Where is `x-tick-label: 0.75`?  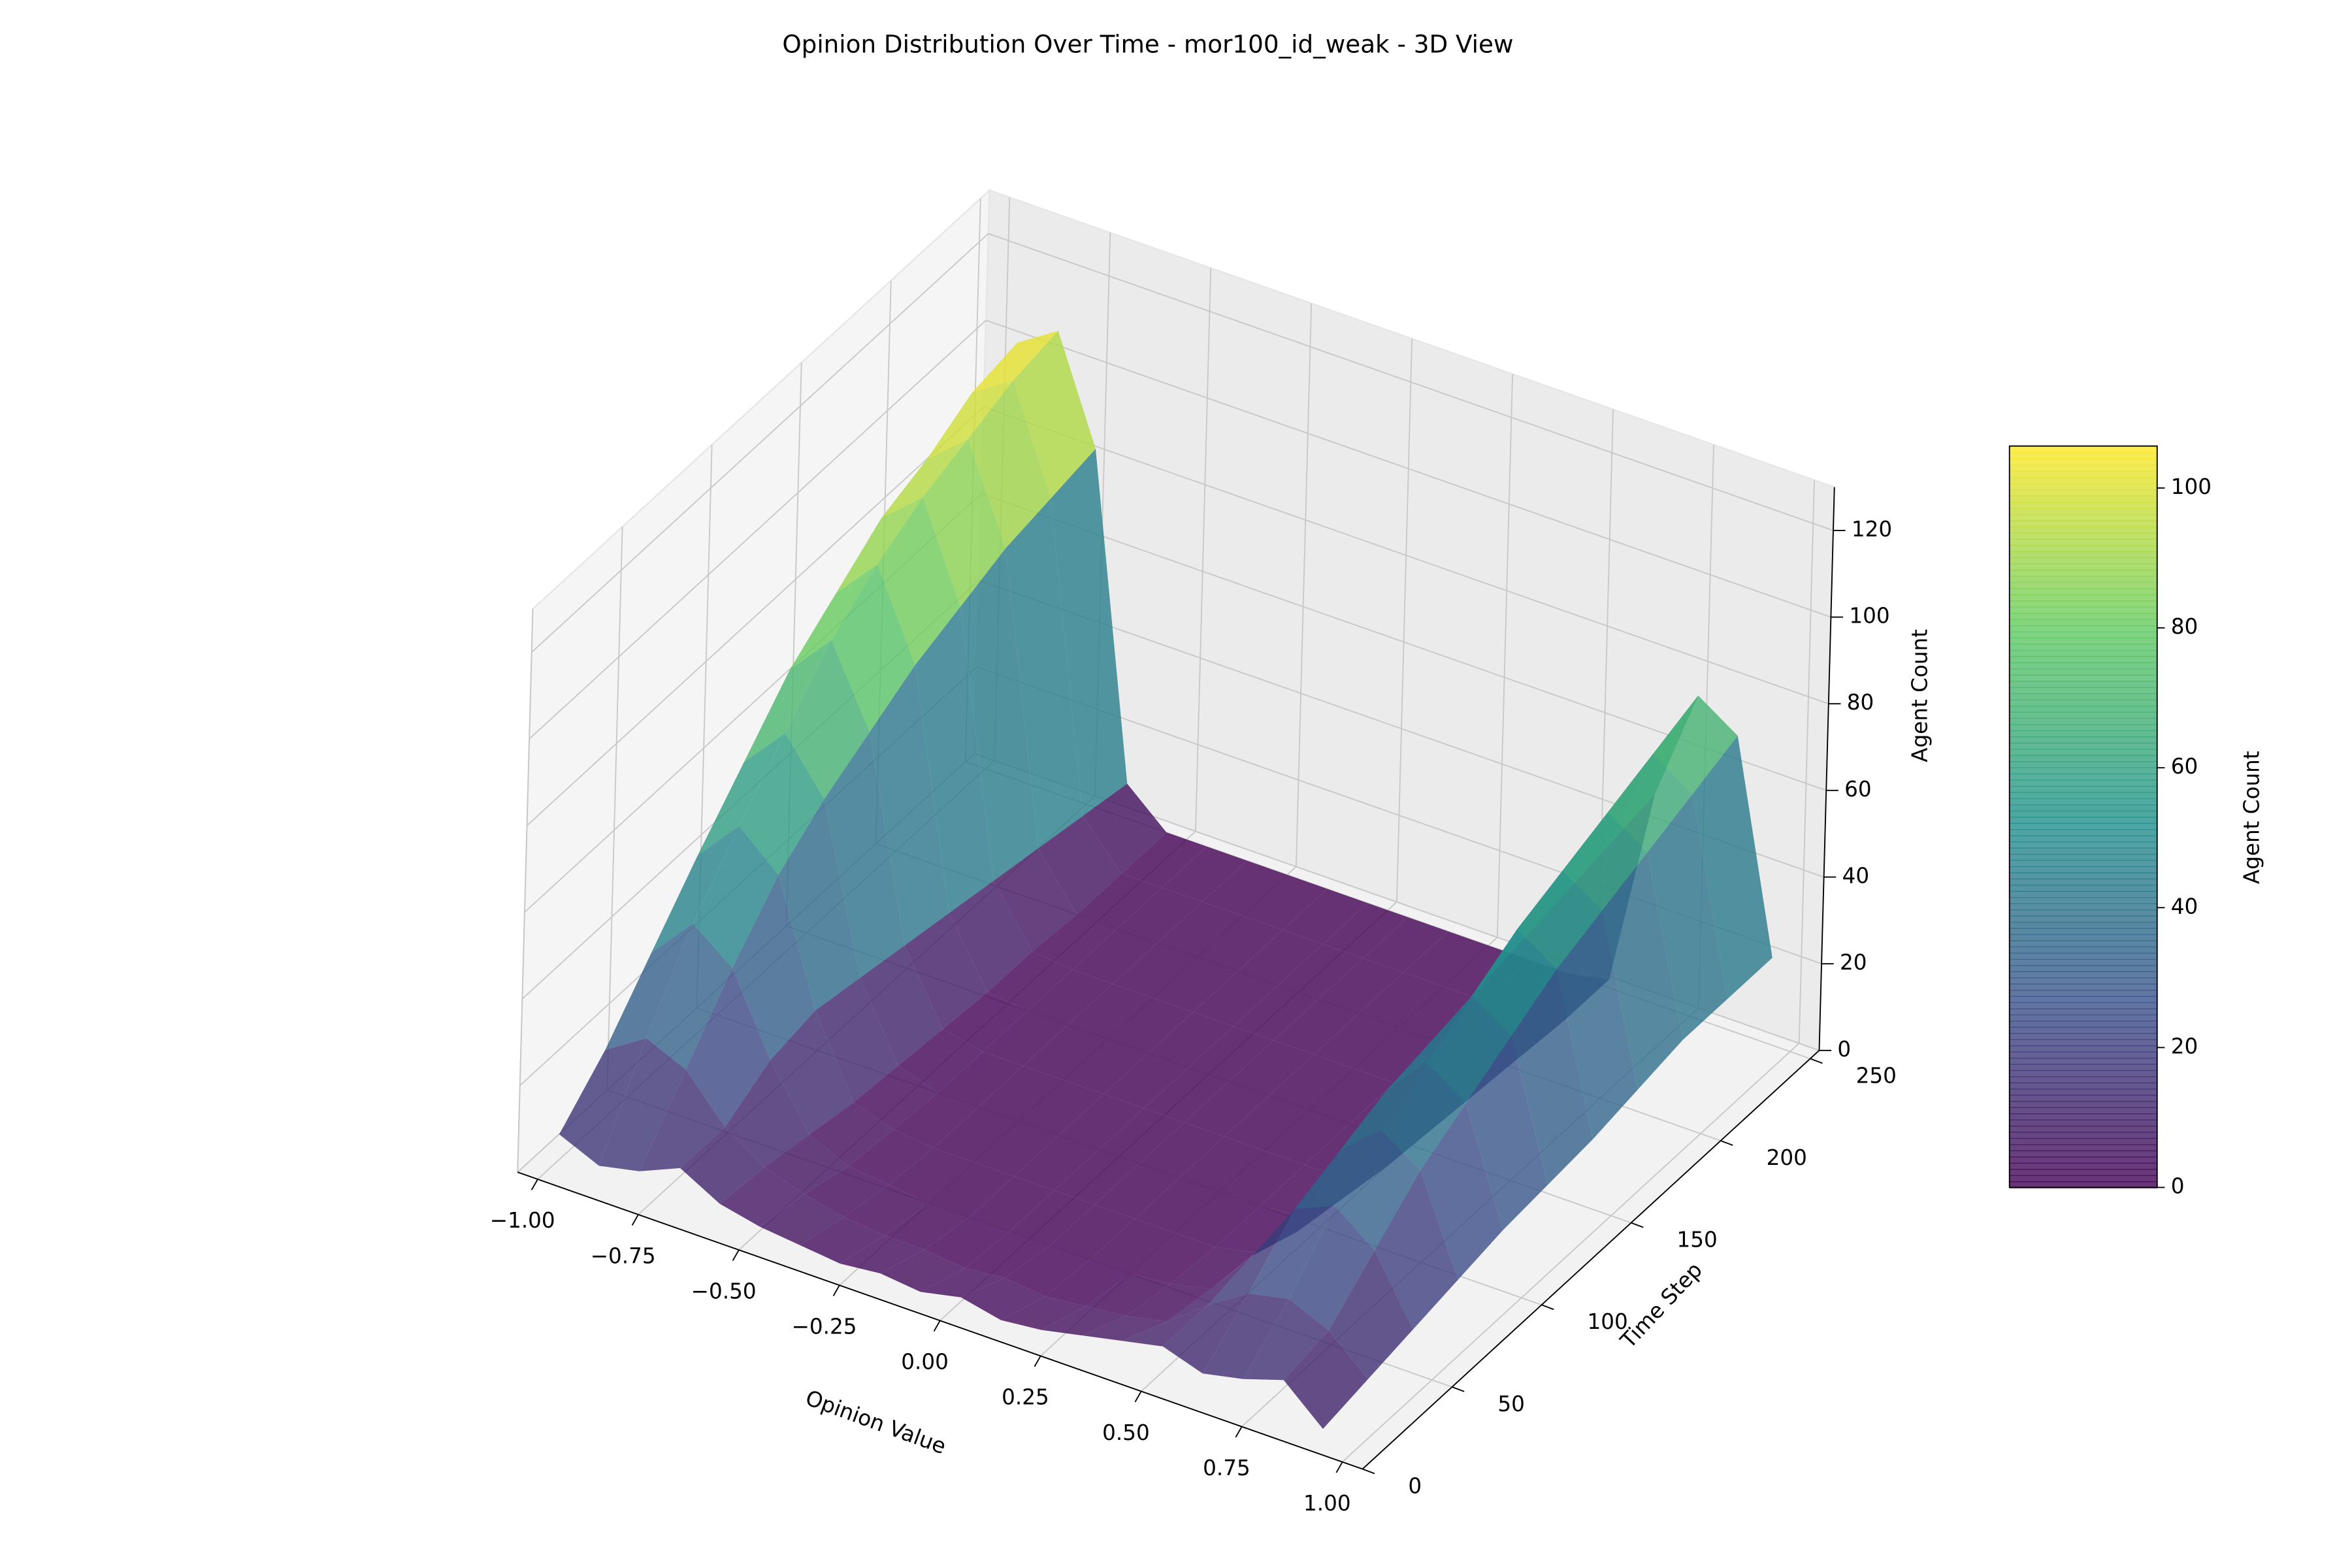 x-tick-label: 0.75 is located at coordinates (1226, 1468).